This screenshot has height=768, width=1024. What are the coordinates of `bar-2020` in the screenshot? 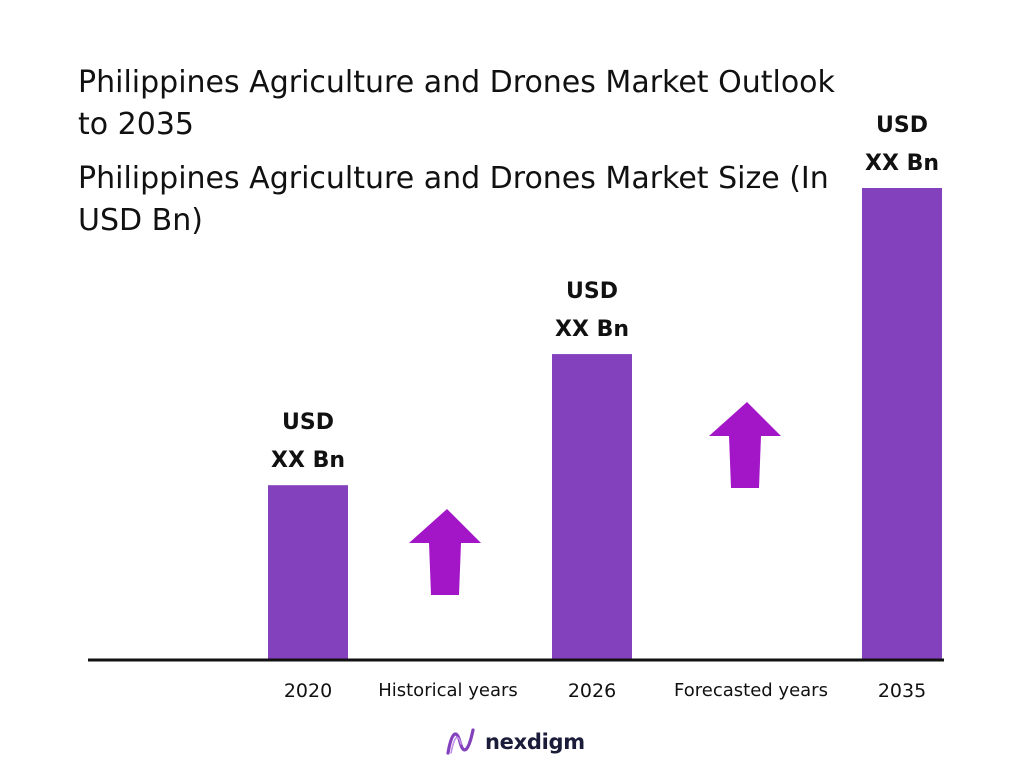 It's located at (308, 572).